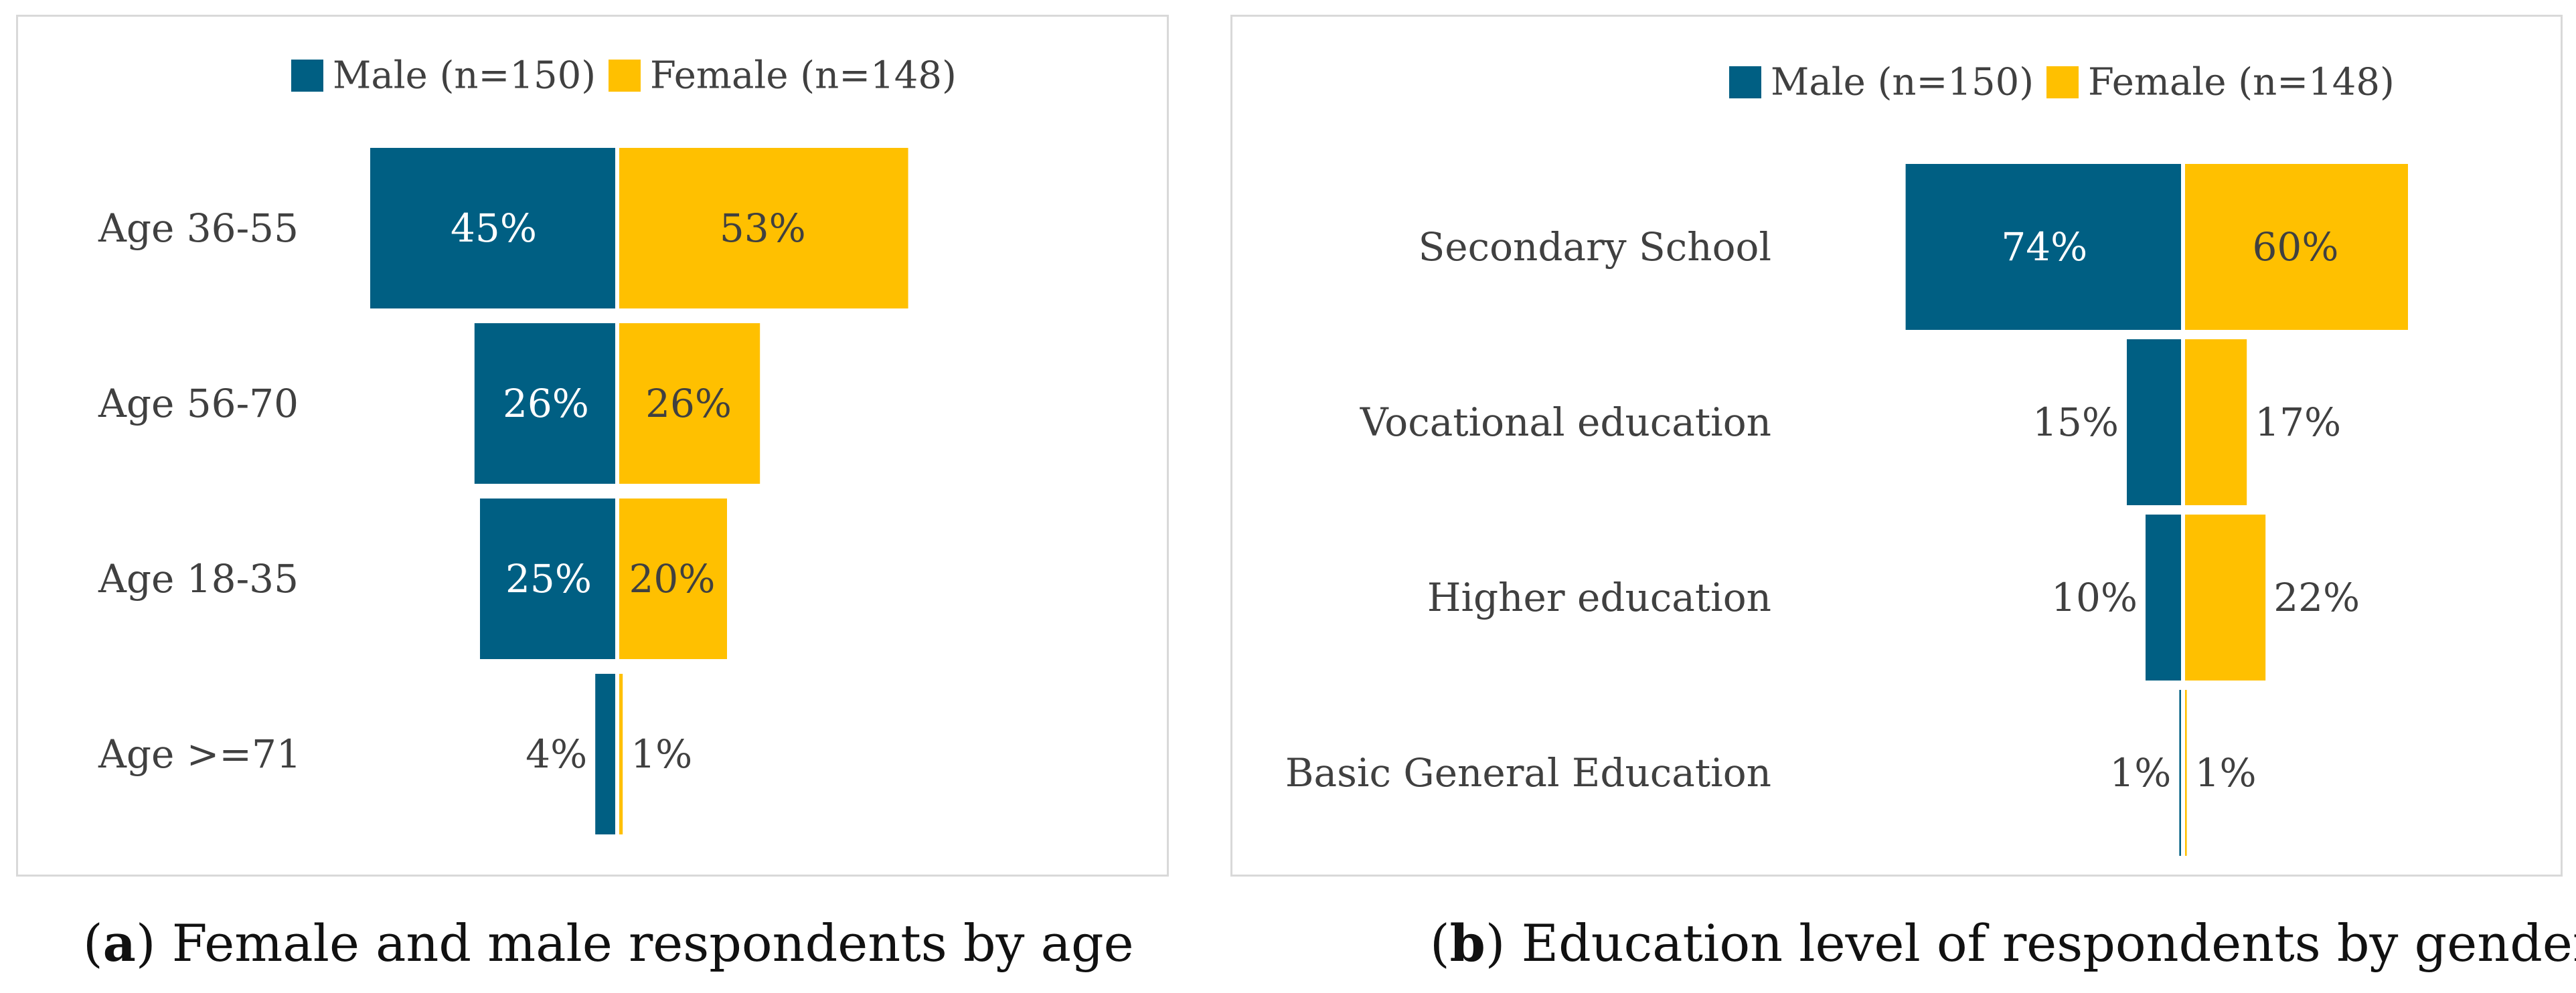  I want to click on category-label: Age 56-70, so click(198, 404).